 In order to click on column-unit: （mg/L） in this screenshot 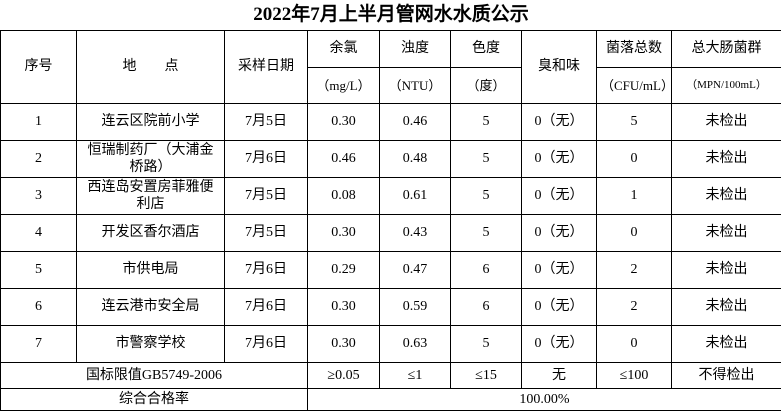, I will do `click(343, 85)`.